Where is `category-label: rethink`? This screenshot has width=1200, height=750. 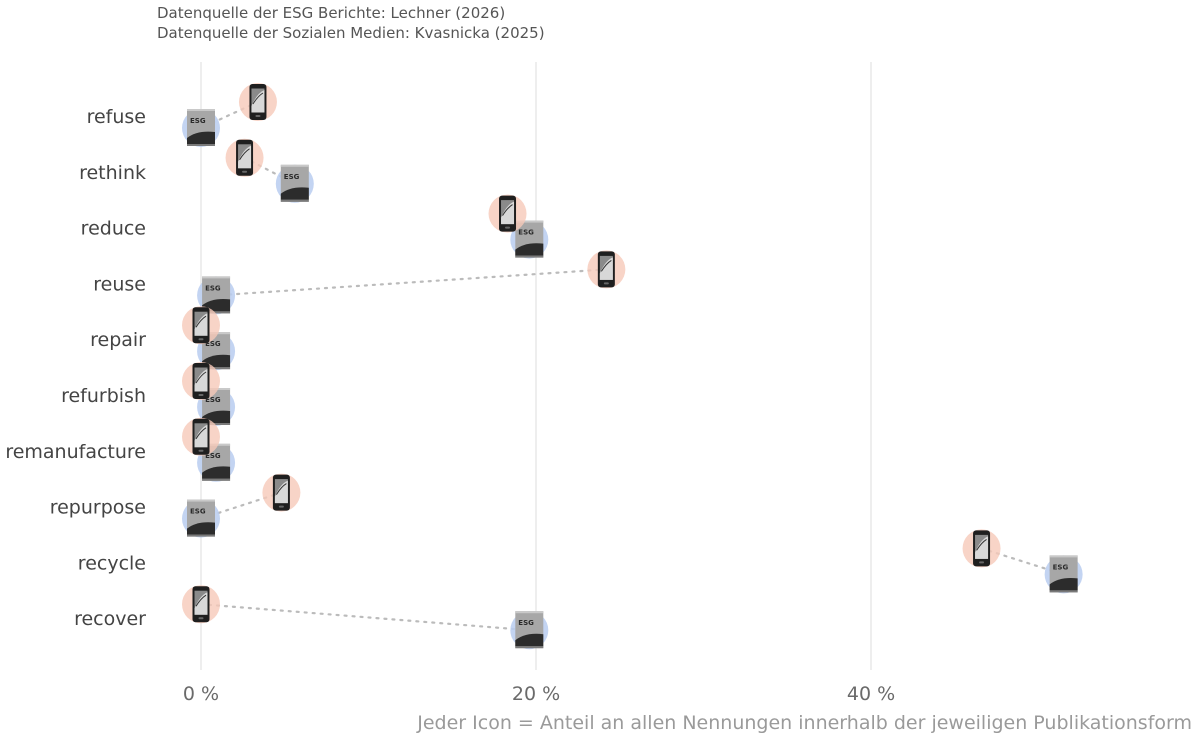 category-label: rethink is located at coordinates (112, 173).